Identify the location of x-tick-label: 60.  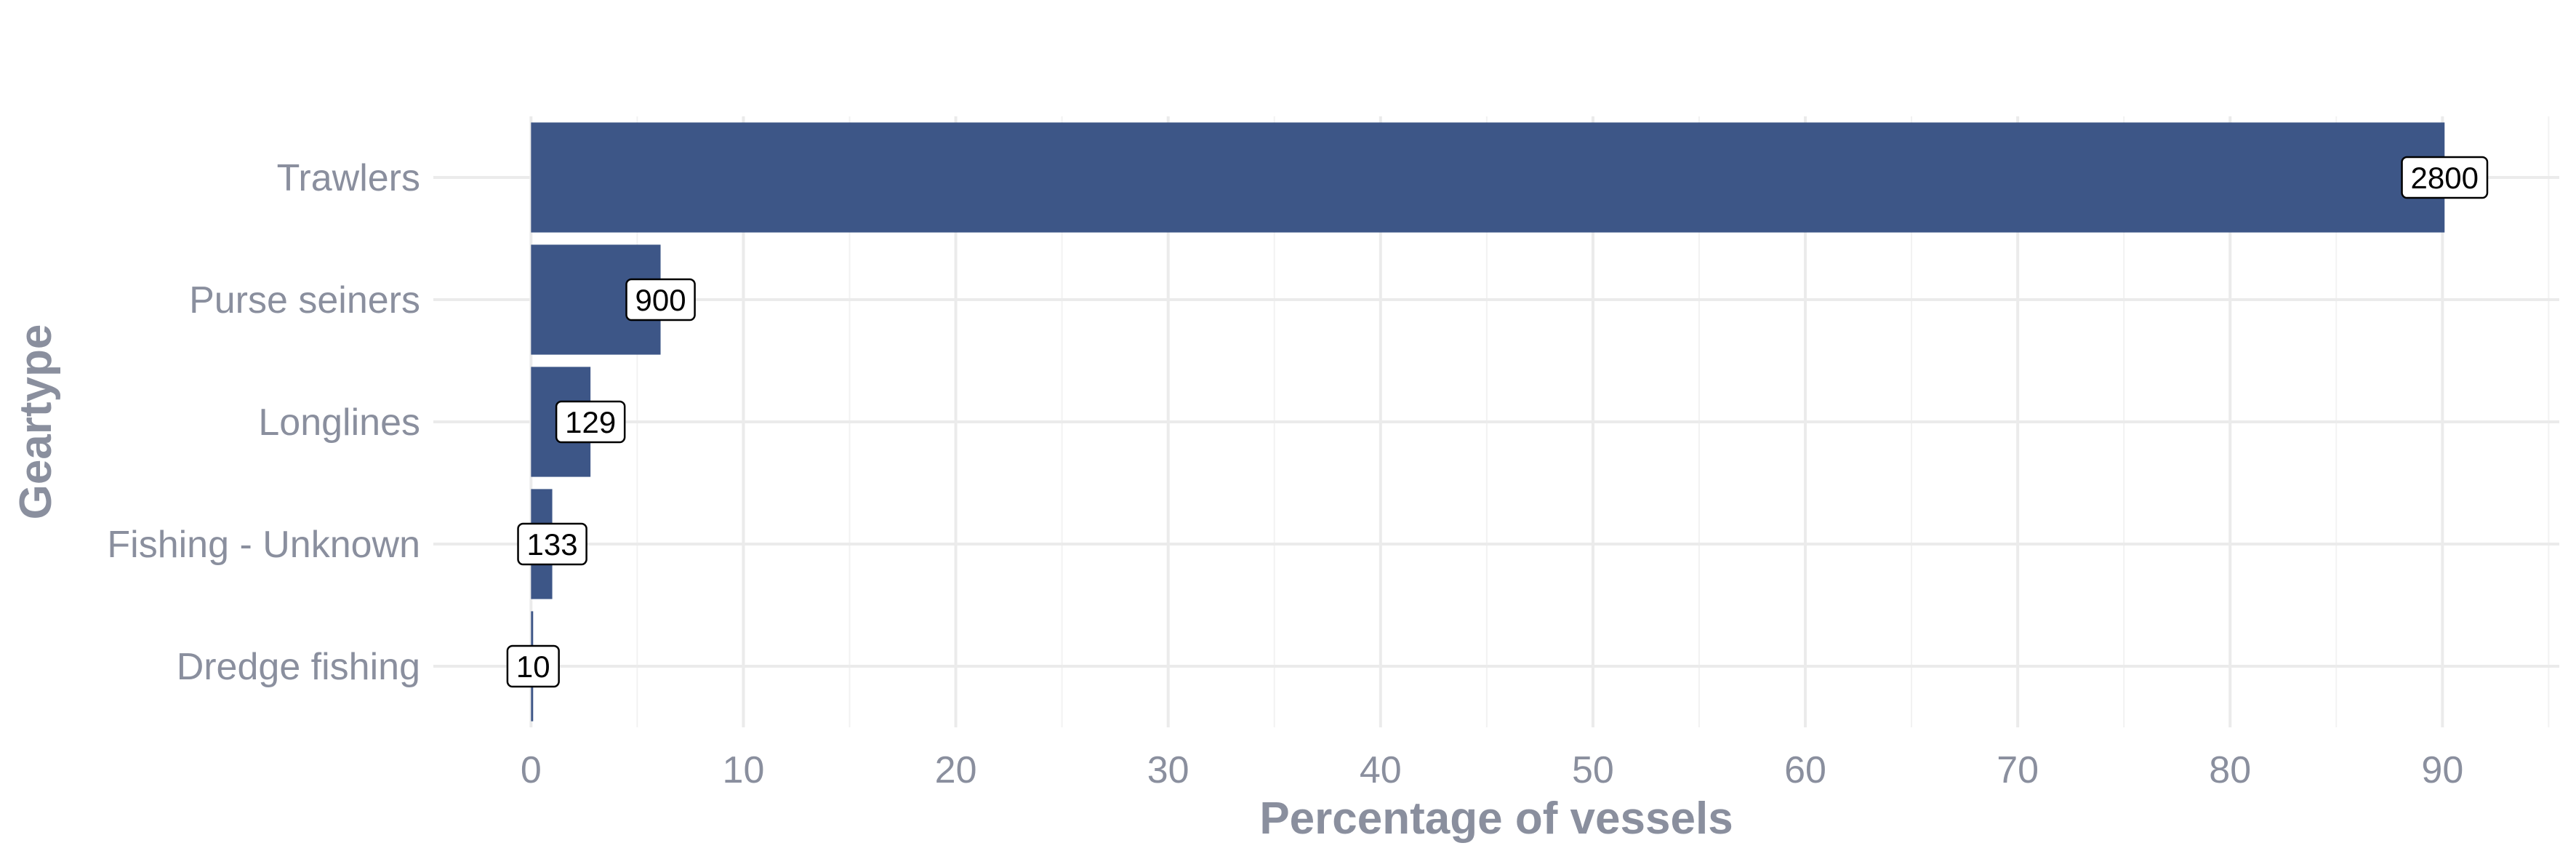
(1805, 770).